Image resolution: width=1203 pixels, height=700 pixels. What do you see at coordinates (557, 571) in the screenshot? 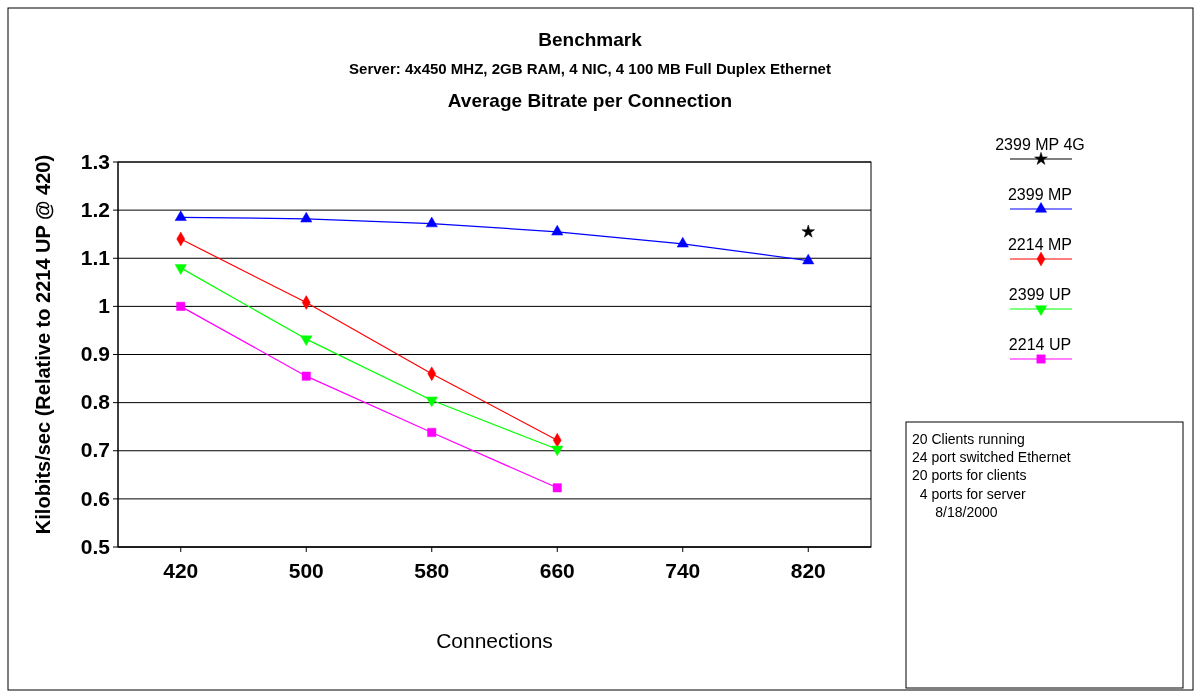
I see `x-tick-label: 660` at bounding box center [557, 571].